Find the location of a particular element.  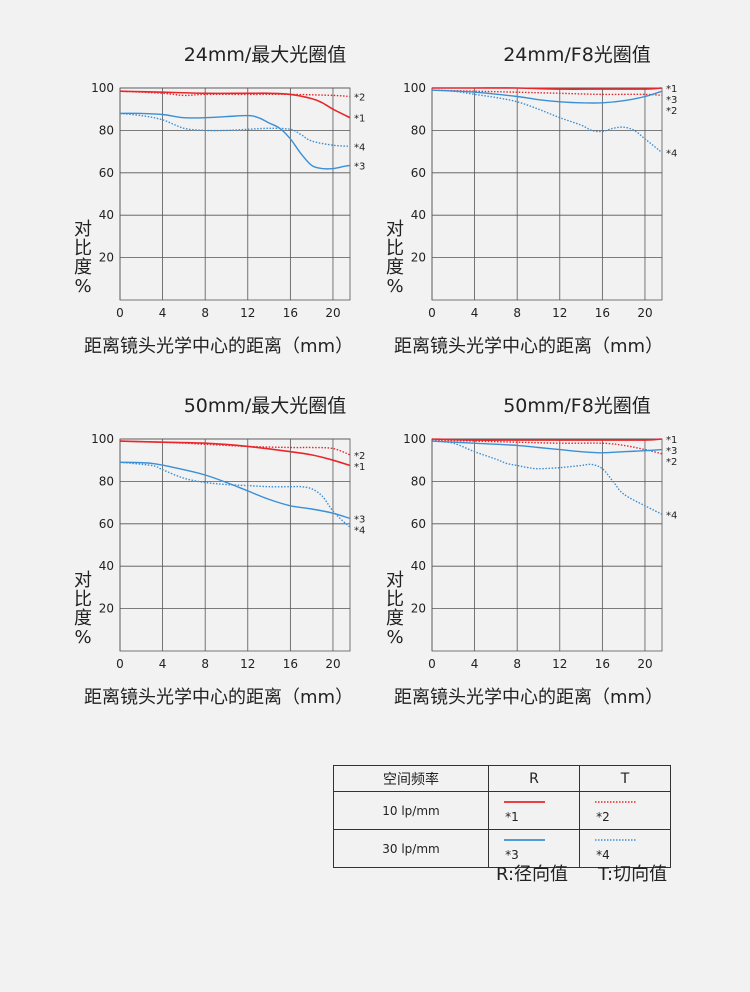

legend-table: 空间频率 R T 10 lp/mm *1 *2 30 lp/mm *3 *4 is located at coordinates (502, 816).